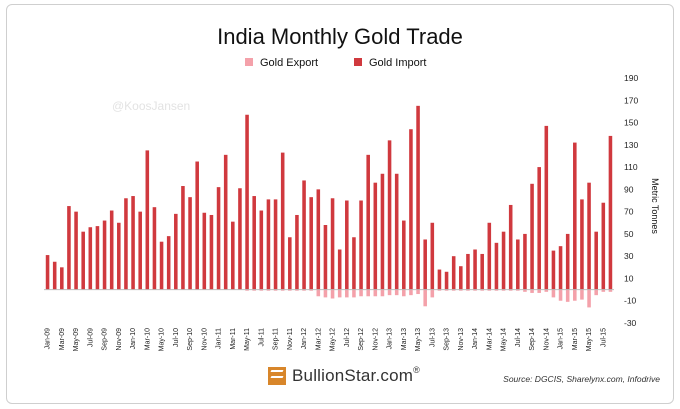  I want to click on x-tick-label: May-12, so click(333, 339).